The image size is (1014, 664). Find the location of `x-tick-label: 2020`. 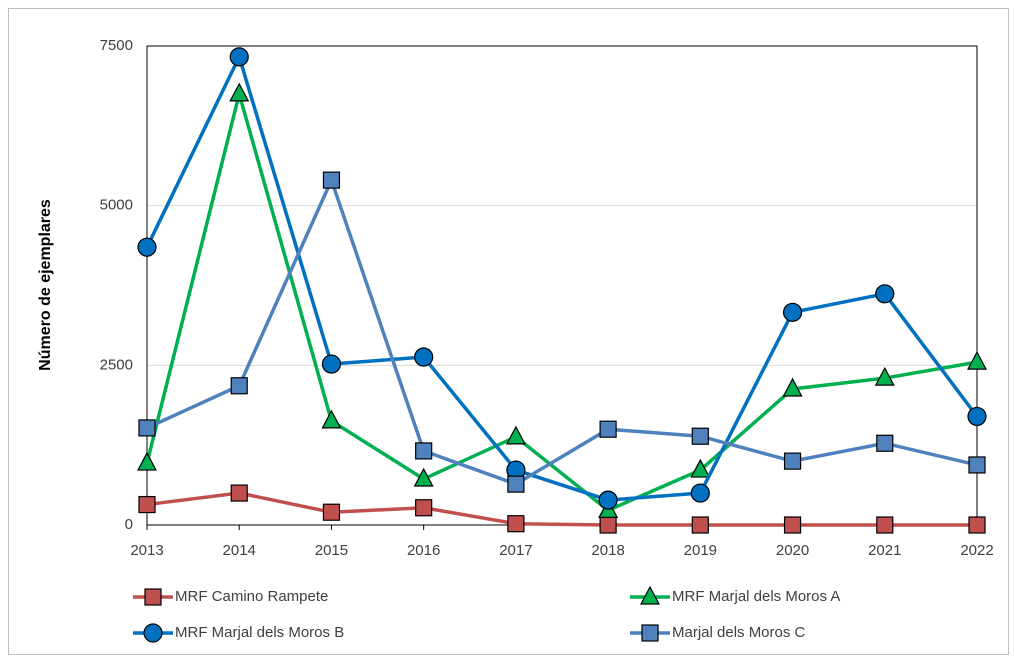

x-tick-label: 2020 is located at coordinates (792, 550).